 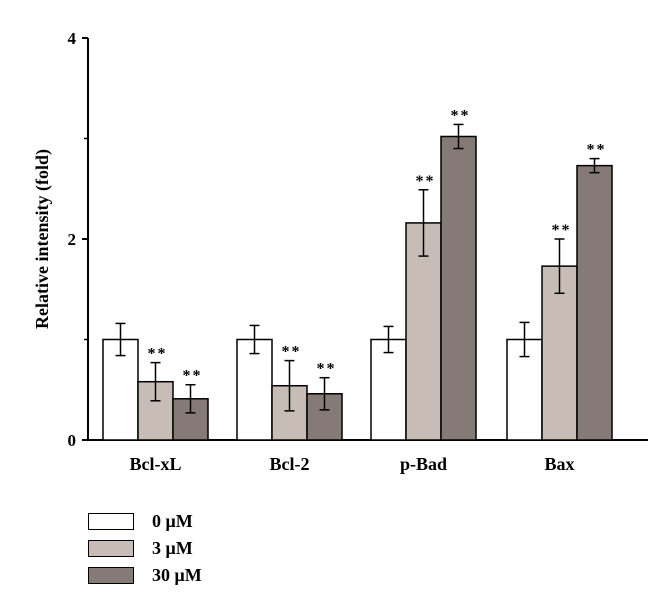 What do you see at coordinates (292, 352) in the screenshot?
I see `significance-1-1: **` at bounding box center [292, 352].